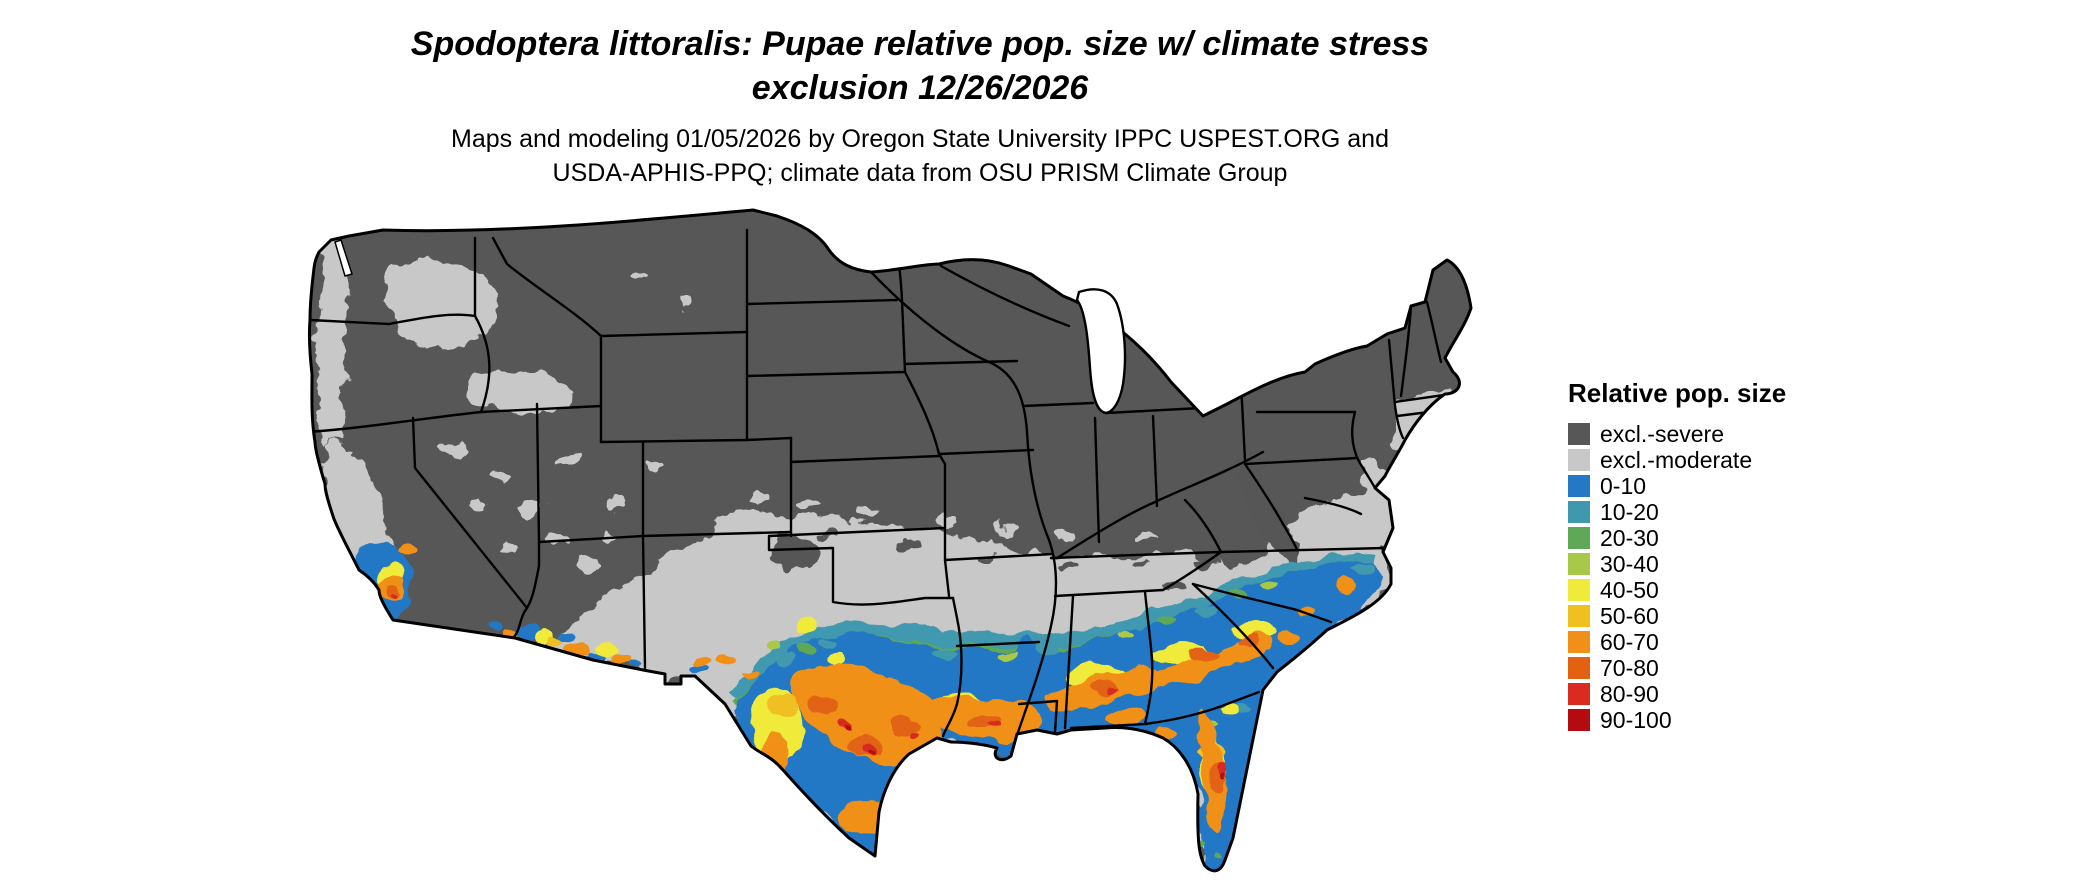  I want to click on legend-label: 40-50, so click(1629, 590).